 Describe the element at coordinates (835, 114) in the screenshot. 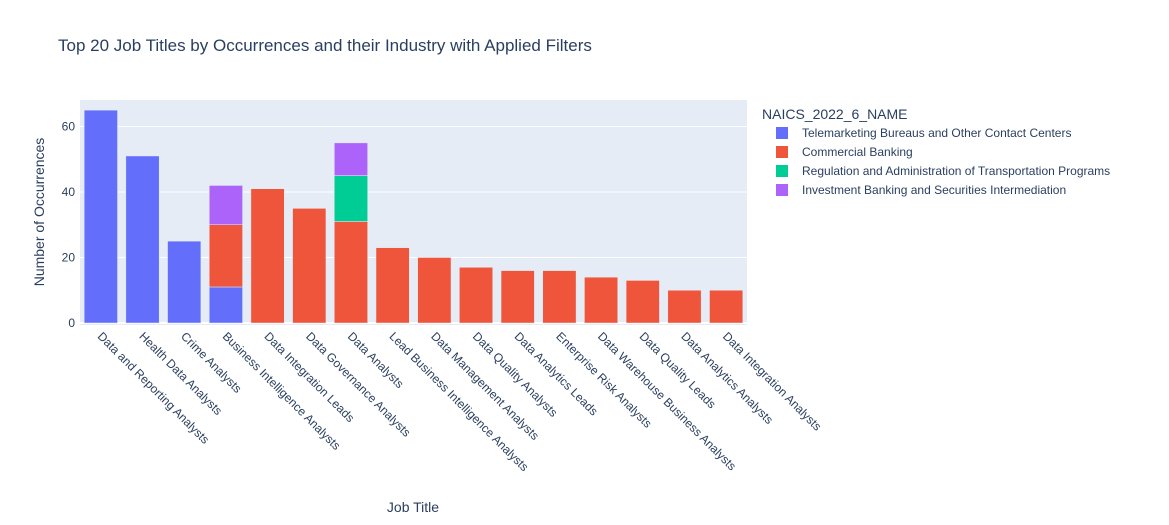

I see `legend-title: NAICS_2022_6_NAME` at that location.